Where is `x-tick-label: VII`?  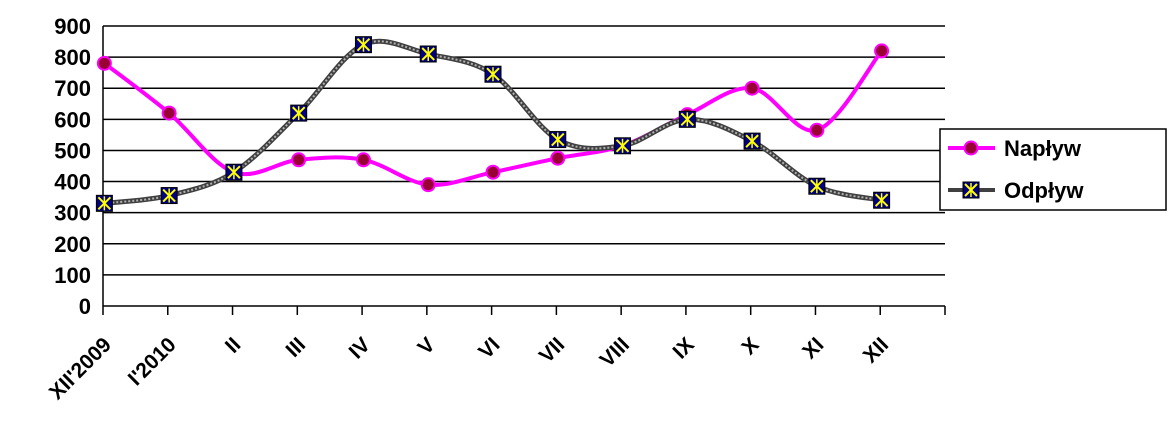 x-tick-label: VII is located at coordinates (552, 350).